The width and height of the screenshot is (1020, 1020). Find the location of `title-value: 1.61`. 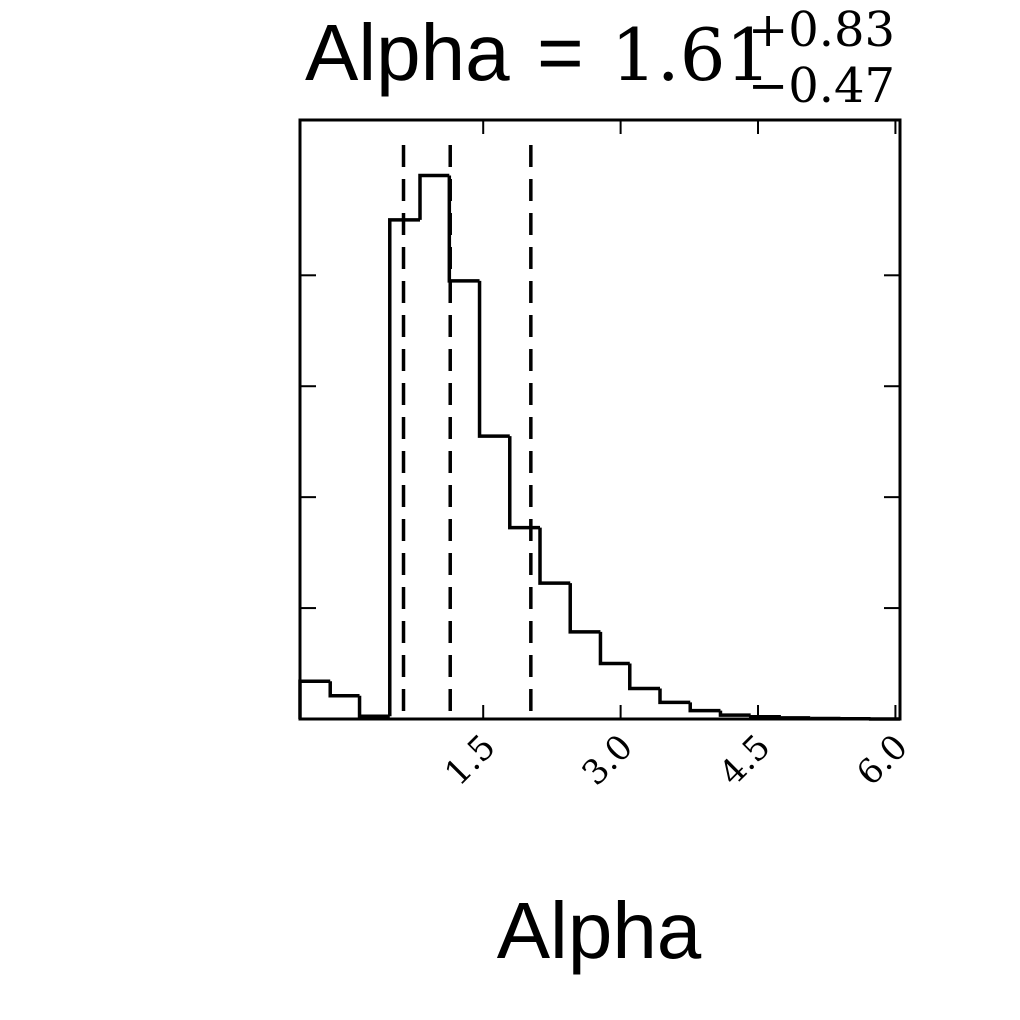

title-value: 1.61 is located at coordinates (691, 55).